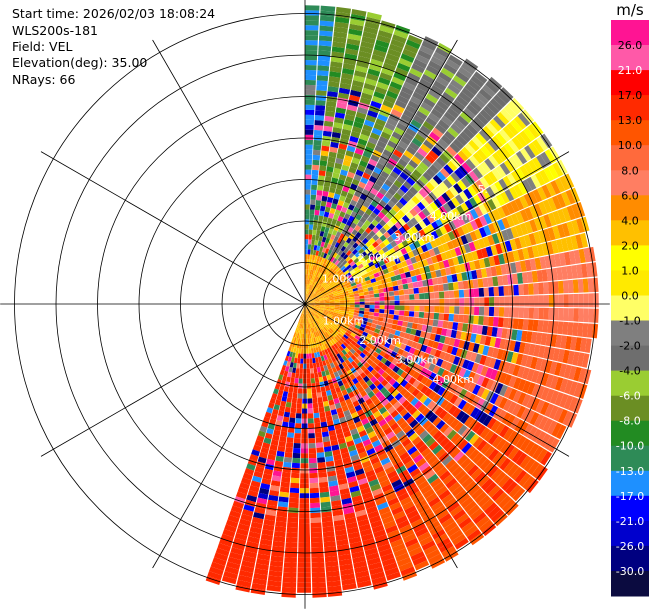 Image resolution: width=650 pixels, height=610 pixels. Describe the element at coordinates (630, 233) in the screenshot. I see `colorbar-bin` at that location.